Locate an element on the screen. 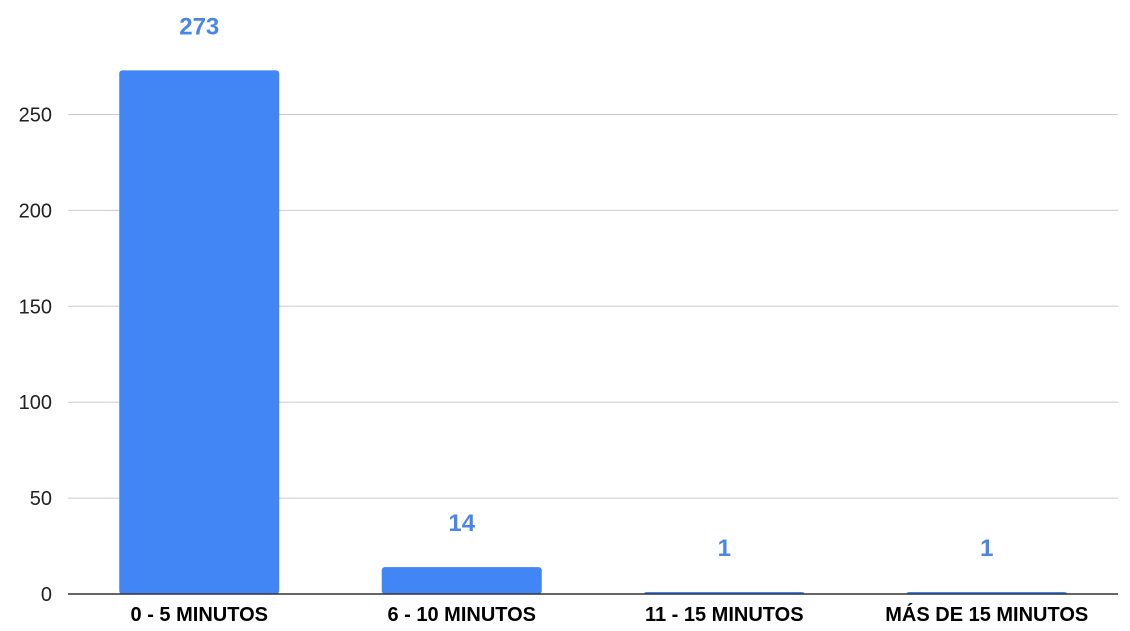  data-label: 273 is located at coordinates (199, 26).